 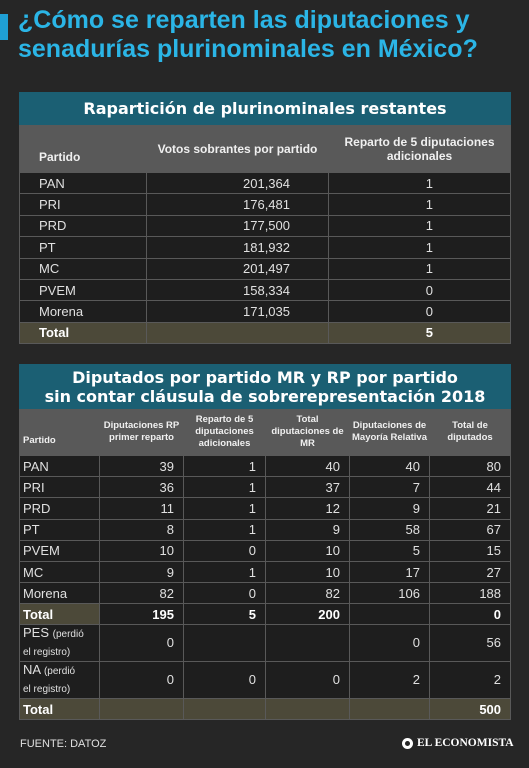 What do you see at coordinates (244, 20) in the screenshot?
I see `headline-line-1: ¿Cómo se reparten las diputaciones y` at bounding box center [244, 20].